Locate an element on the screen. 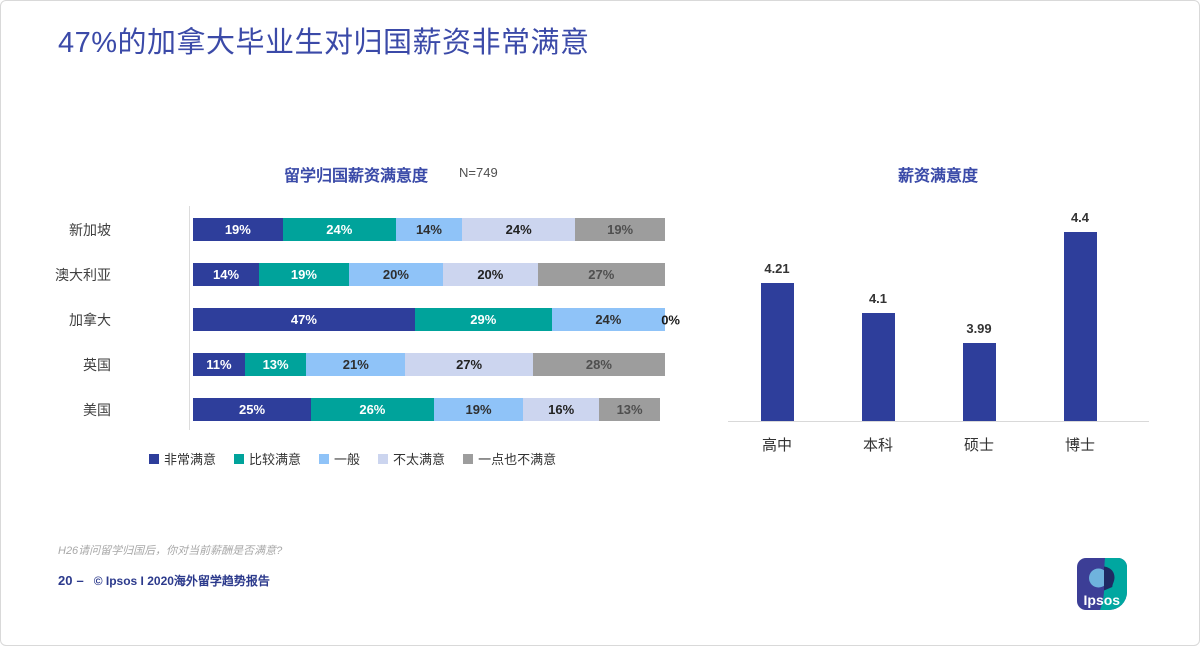 The image size is (1200, 646). row-category-label: 美国 is located at coordinates (97, 409).